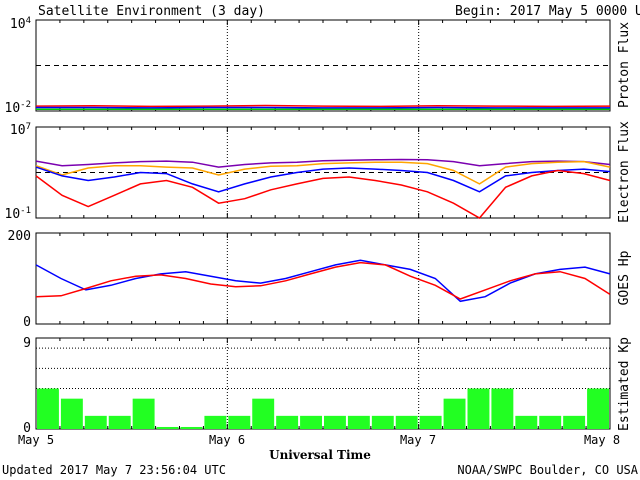  I want to click on kp-ylabel: Estimated Kp, so click(624, 384).